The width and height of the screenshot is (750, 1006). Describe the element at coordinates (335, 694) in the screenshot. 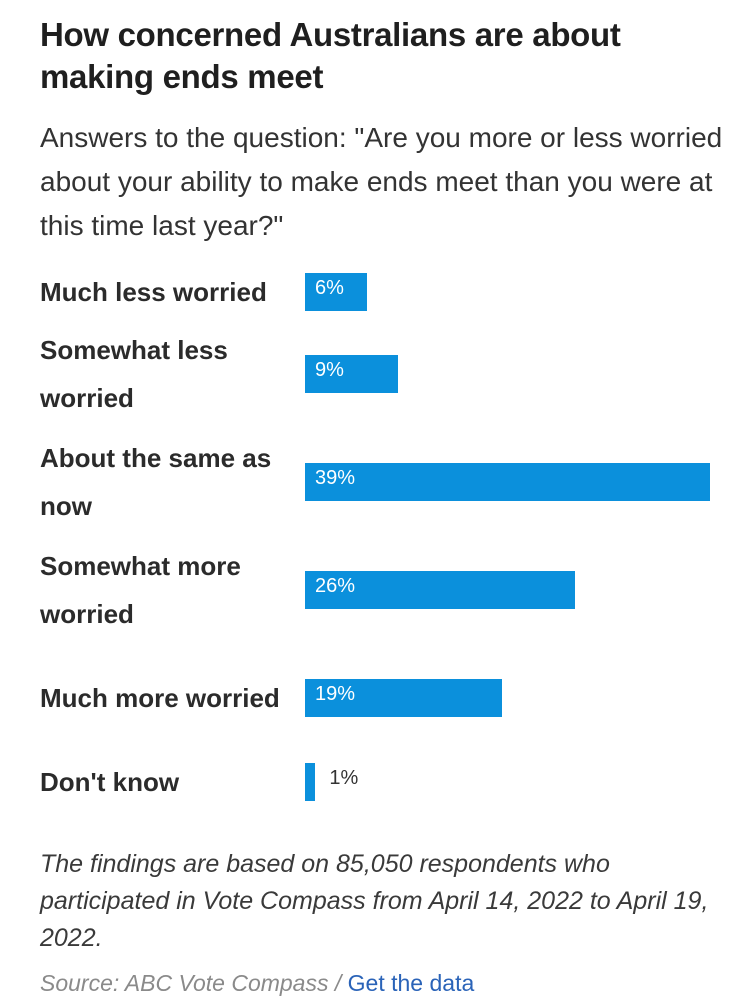

I see `value-label-much-more-worried: 19%` at that location.